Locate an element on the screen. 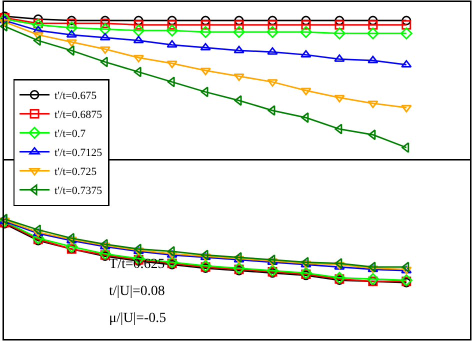 This screenshot has height=341, width=474. annotation: T/t=0.625 is located at coordinates (137, 264).